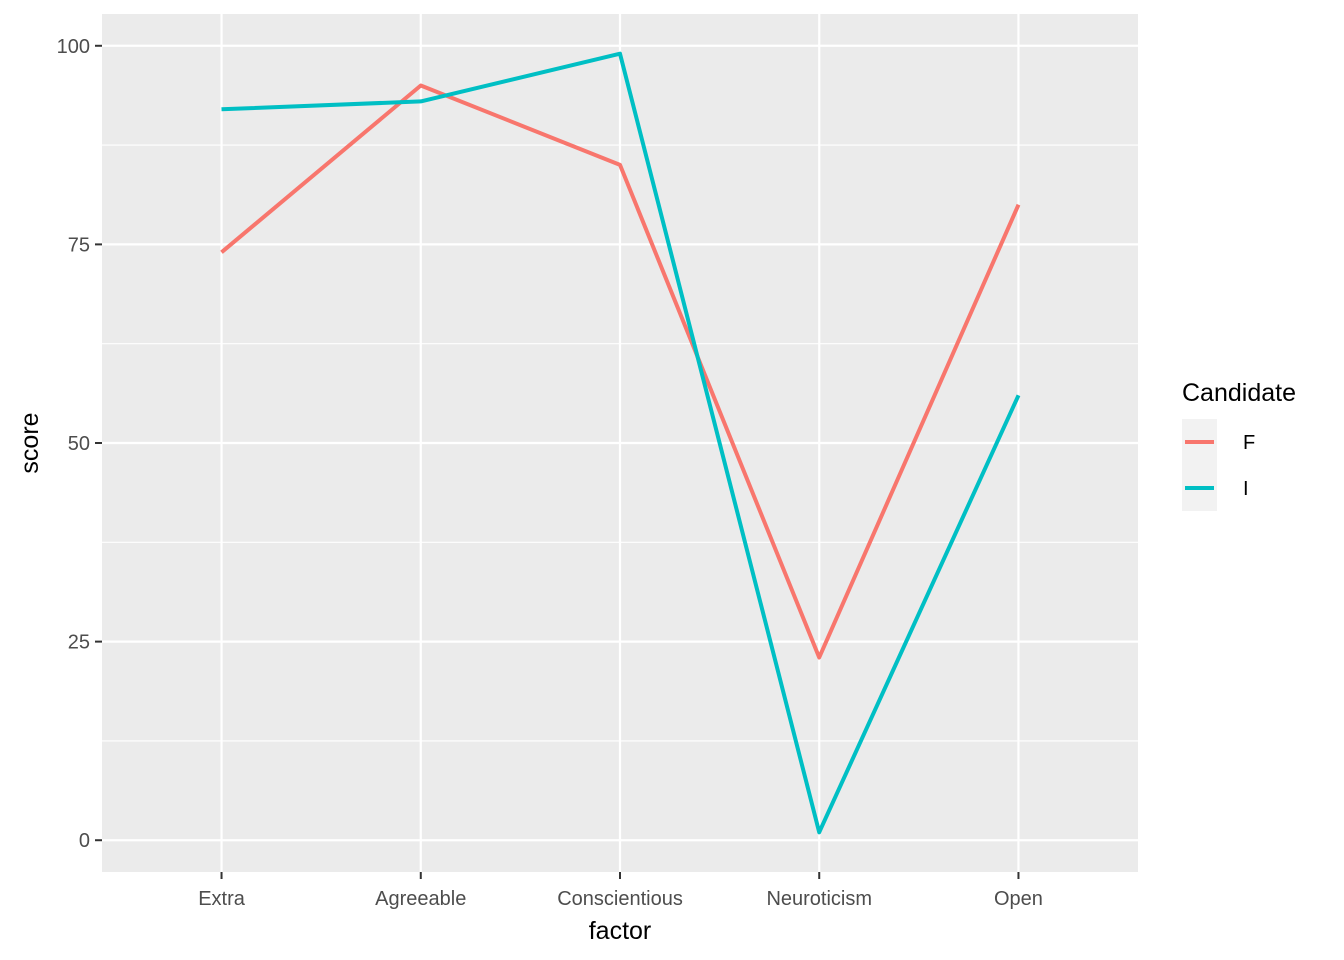 This screenshot has width=1344, height=960. What do you see at coordinates (79, 245) in the screenshot?
I see `y-tick-label: 75` at bounding box center [79, 245].